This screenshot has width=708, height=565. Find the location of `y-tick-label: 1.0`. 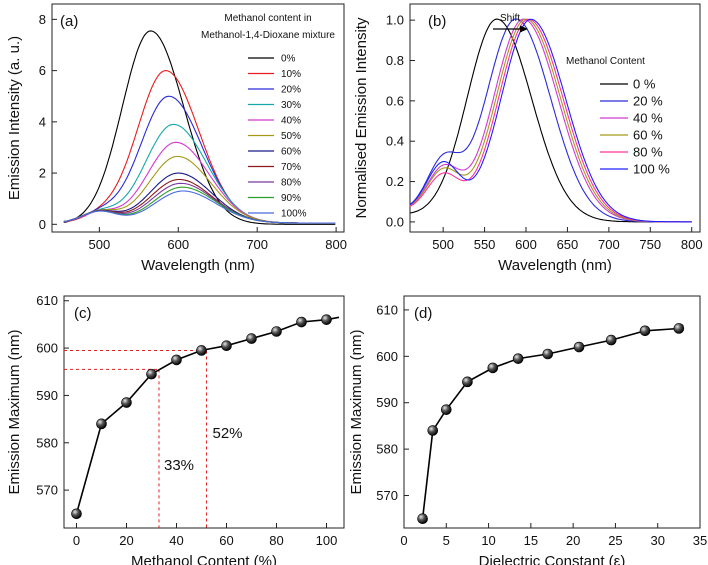

y-tick-label: 1.0 is located at coordinates (395, 20).